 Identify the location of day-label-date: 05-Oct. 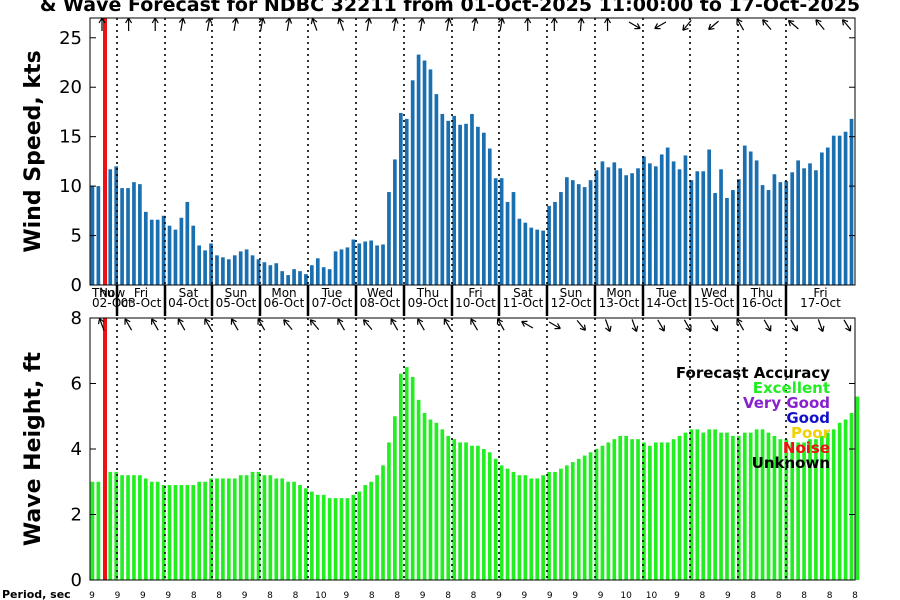
(236, 303).